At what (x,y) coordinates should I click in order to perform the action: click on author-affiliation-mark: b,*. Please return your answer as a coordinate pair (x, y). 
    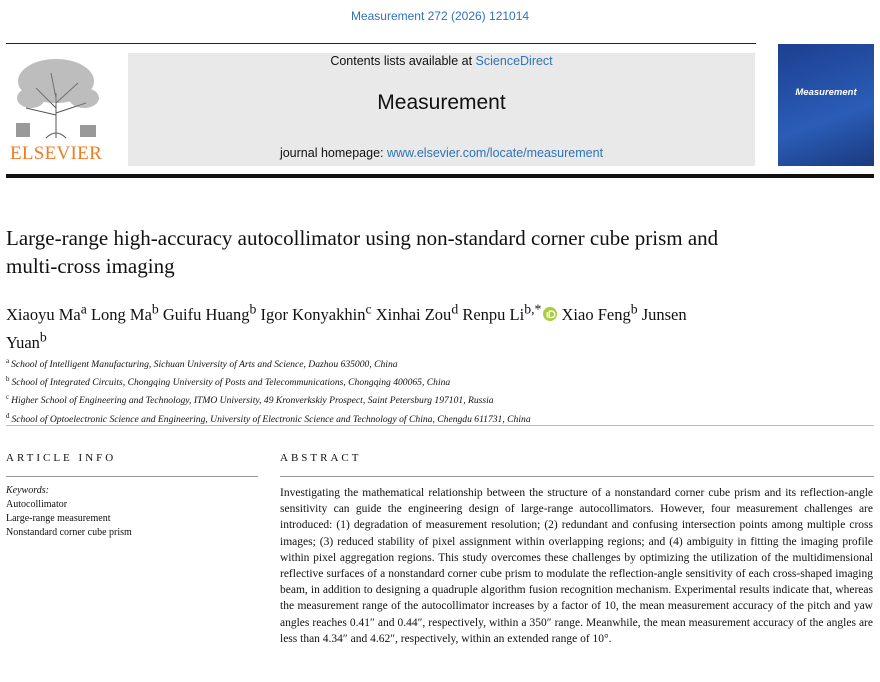
    Looking at the image, I should click on (533, 308).